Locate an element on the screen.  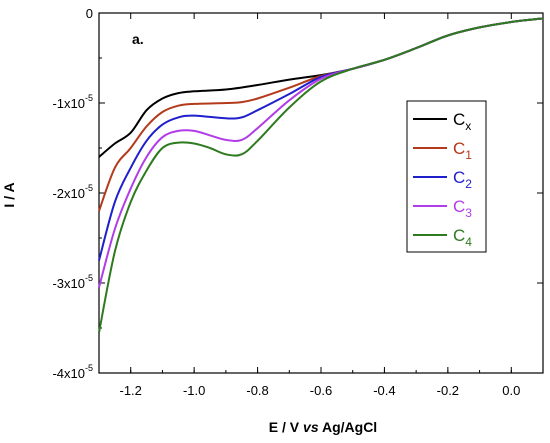
y-tick-base: -1x10 is located at coordinates (68, 103).